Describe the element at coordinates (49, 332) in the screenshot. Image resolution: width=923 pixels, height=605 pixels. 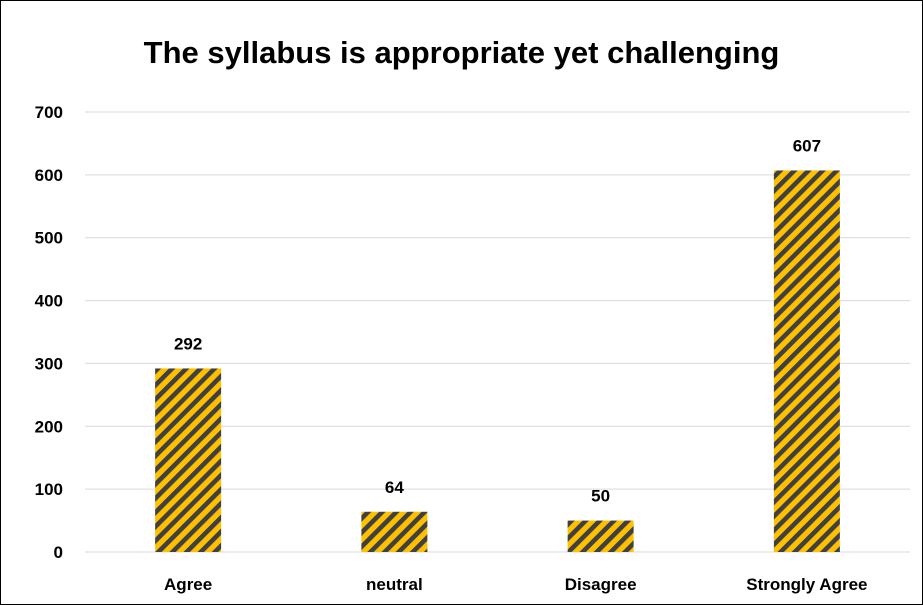
I see `y-axis: 0 100 200 300 400 500 600 700` at that location.